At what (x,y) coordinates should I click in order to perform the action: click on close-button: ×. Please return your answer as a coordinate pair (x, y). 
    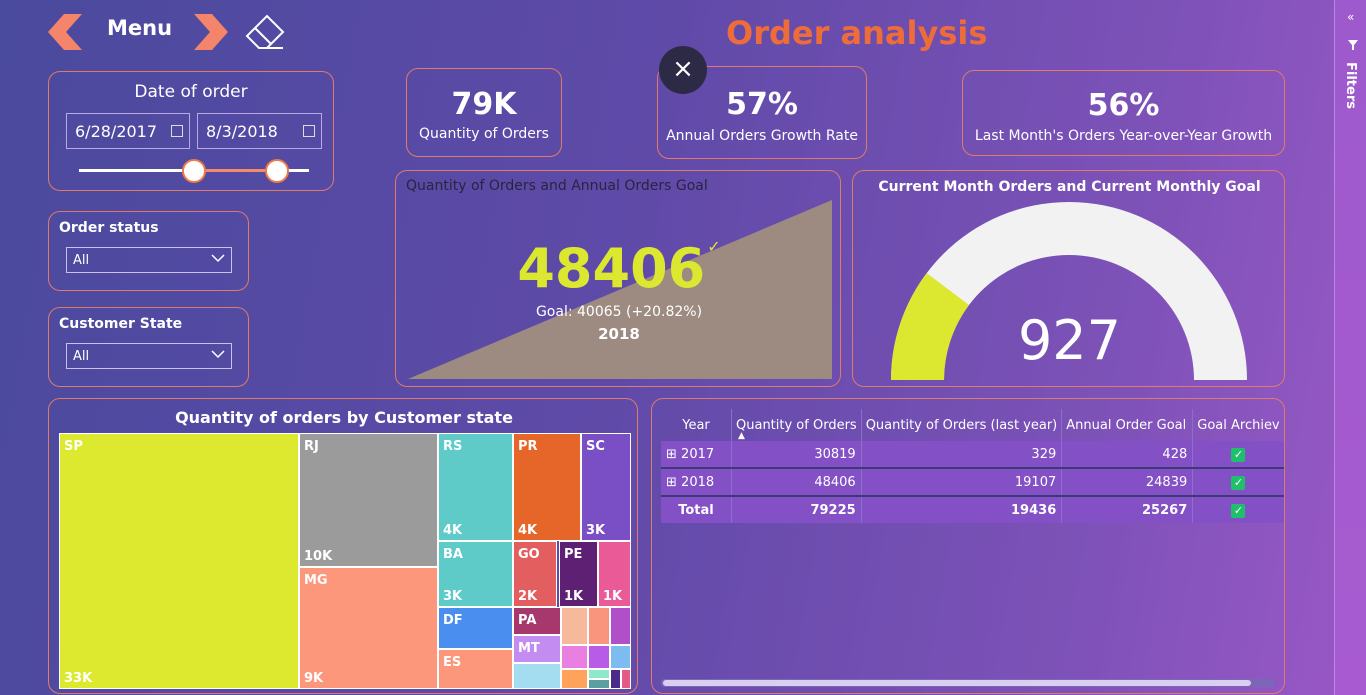
    Looking at the image, I should click on (683, 70).